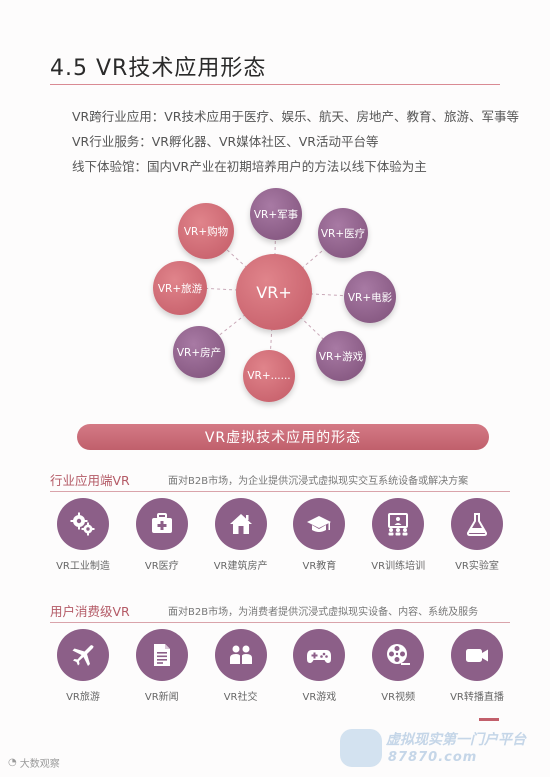 The width and height of the screenshot is (550, 777). I want to click on industry-item: VR建筑房产, so click(241, 535).